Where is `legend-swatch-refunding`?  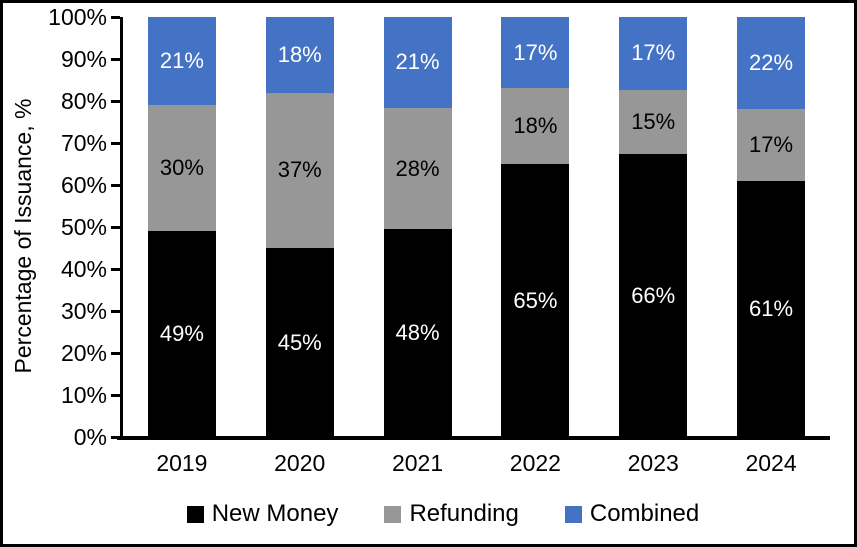 legend-swatch-refunding is located at coordinates (393, 514).